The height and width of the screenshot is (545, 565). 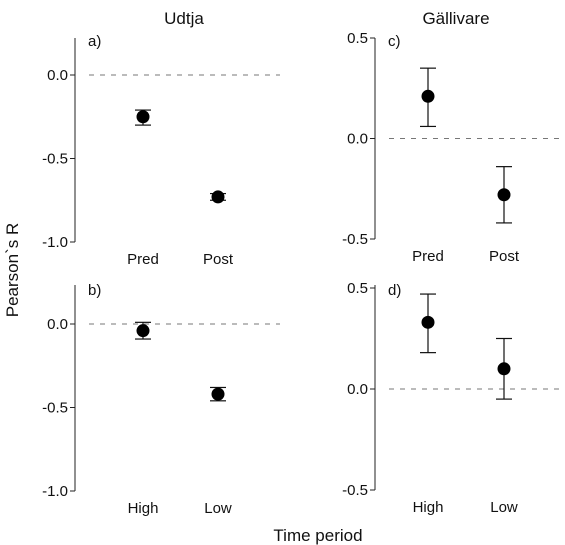 What do you see at coordinates (184, 18) in the screenshot?
I see `column-title-udtja: Udtja` at bounding box center [184, 18].